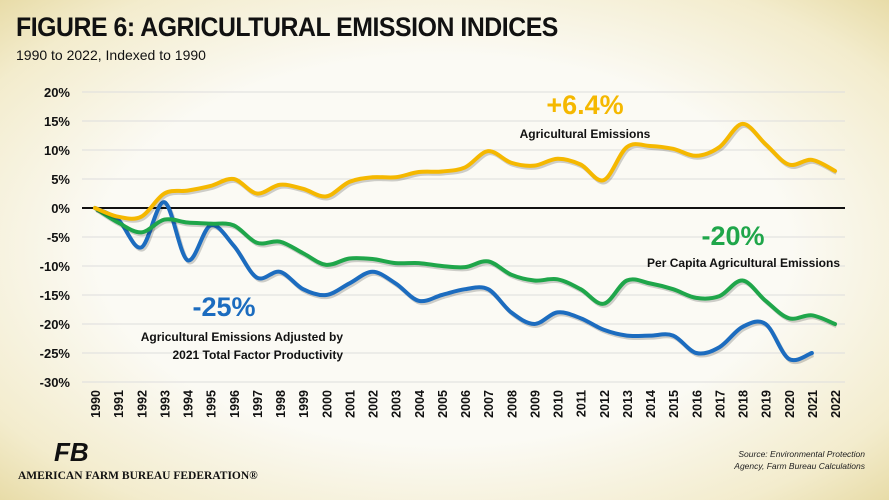  What do you see at coordinates (57, 121) in the screenshot?
I see `y-tick-label: 15%` at bounding box center [57, 121].